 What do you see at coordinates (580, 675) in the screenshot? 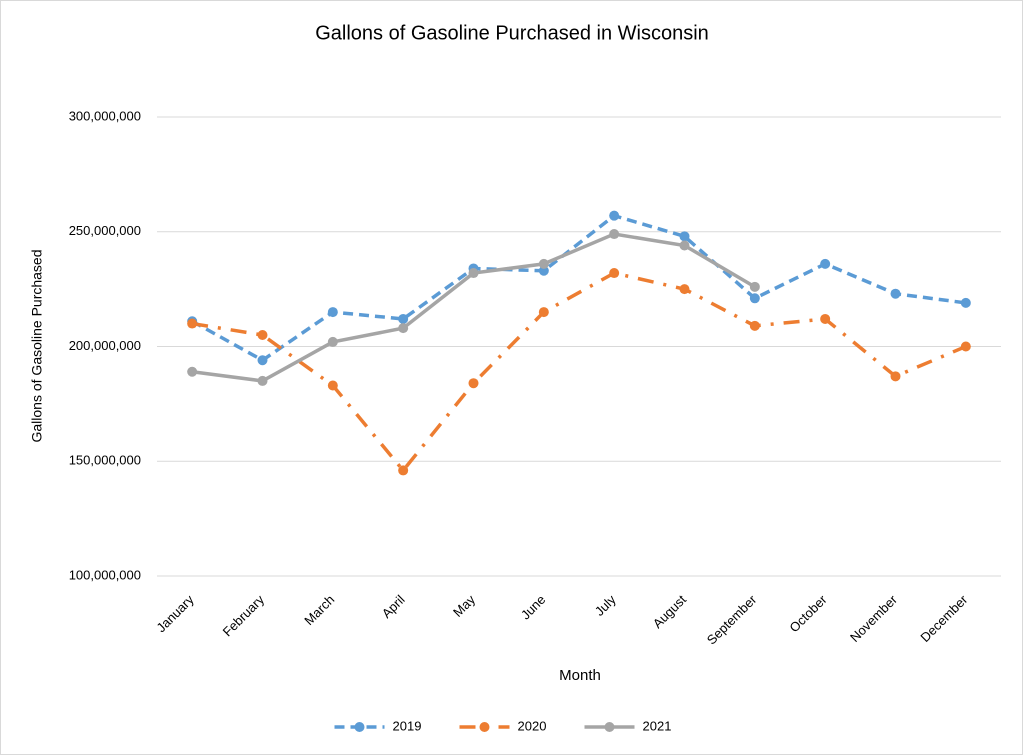
I see `x-axis-label: Month` at bounding box center [580, 675].